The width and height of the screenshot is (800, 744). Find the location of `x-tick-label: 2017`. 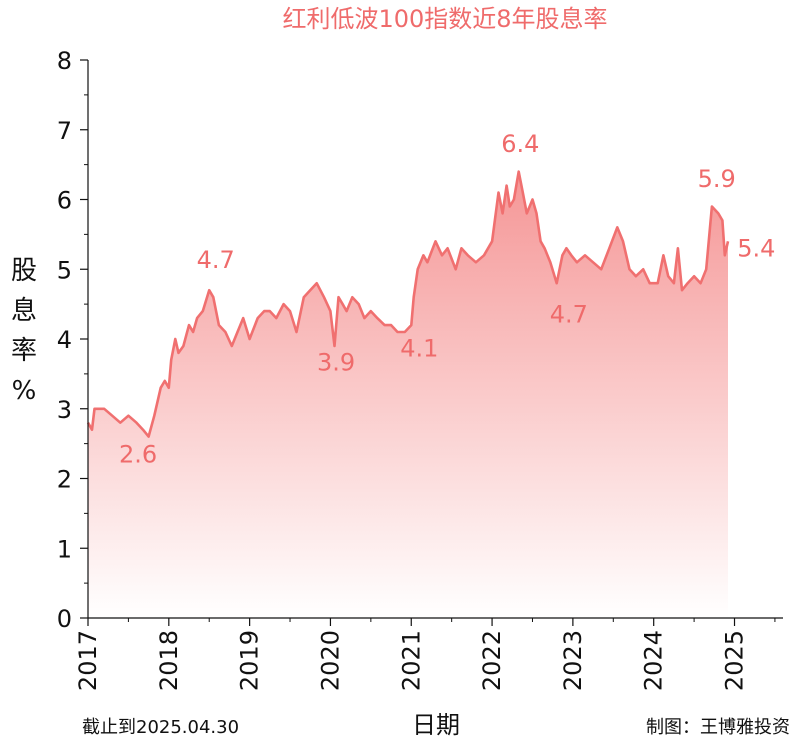

x-tick-label: 2017 is located at coordinates (88, 660).